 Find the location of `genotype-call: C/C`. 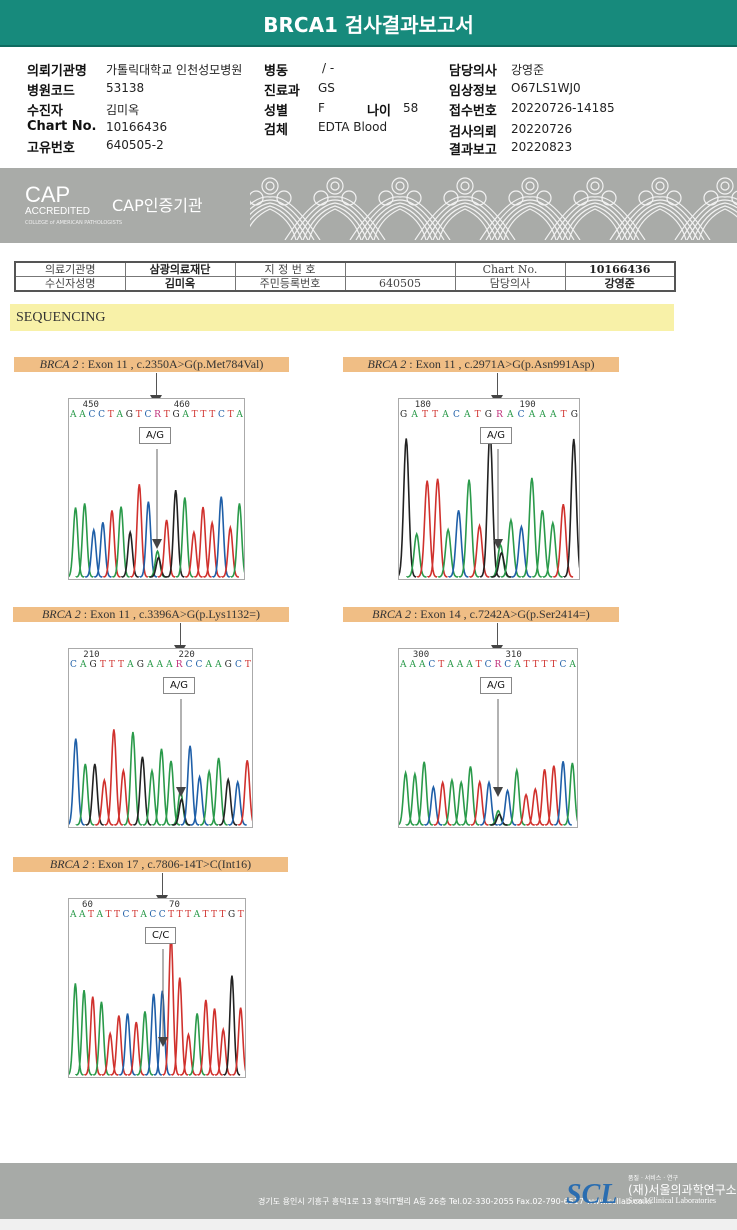

genotype-call: C/C is located at coordinates (161, 935).